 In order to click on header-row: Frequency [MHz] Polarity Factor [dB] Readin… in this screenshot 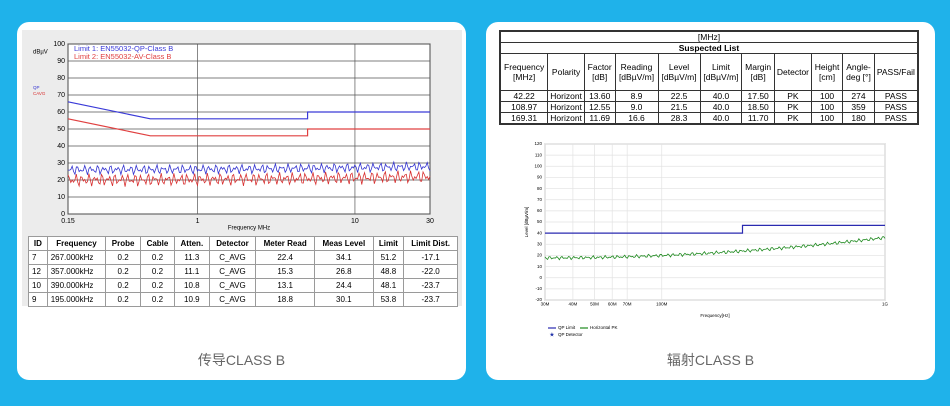, I will do `click(709, 72)`.